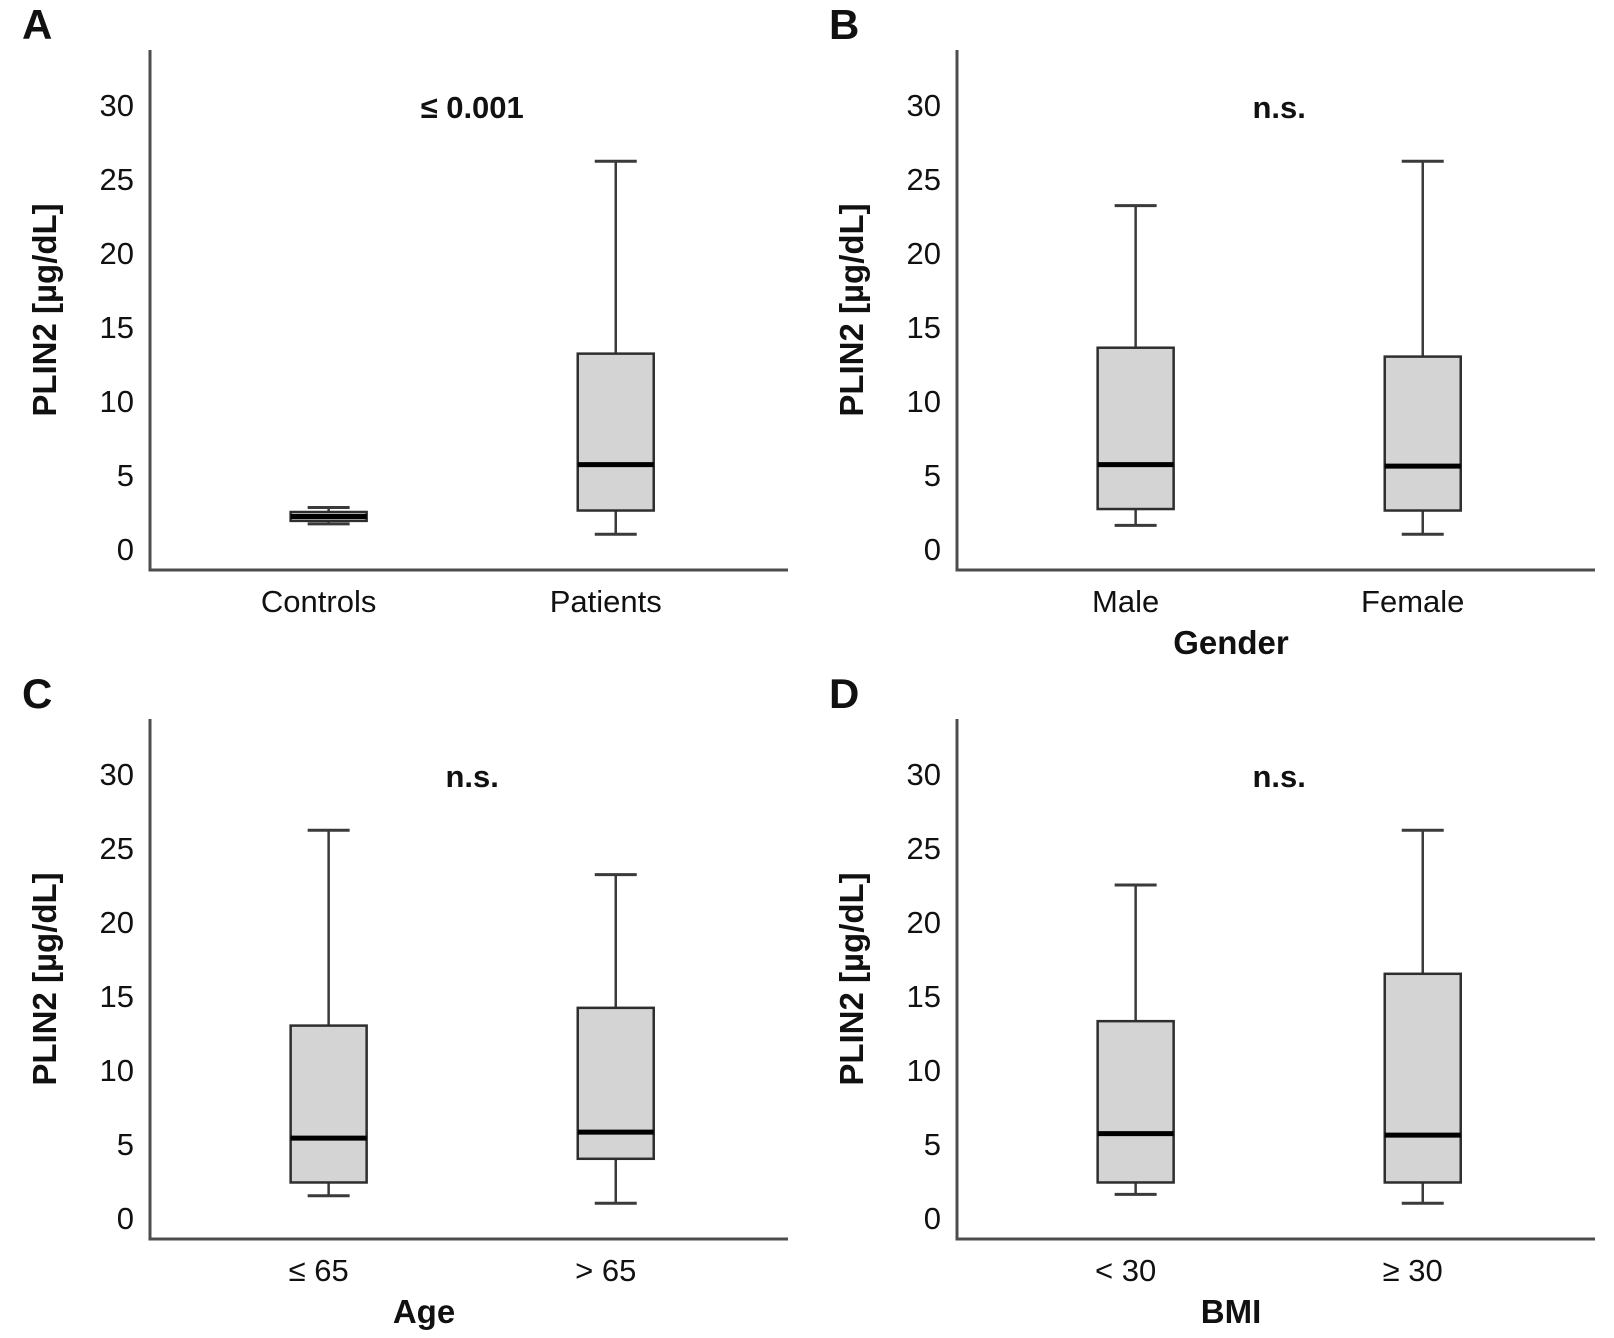 The width and height of the screenshot is (1614, 1338). What do you see at coordinates (1125, 601) in the screenshot?
I see `category-label: Male` at bounding box center [1125, 601].